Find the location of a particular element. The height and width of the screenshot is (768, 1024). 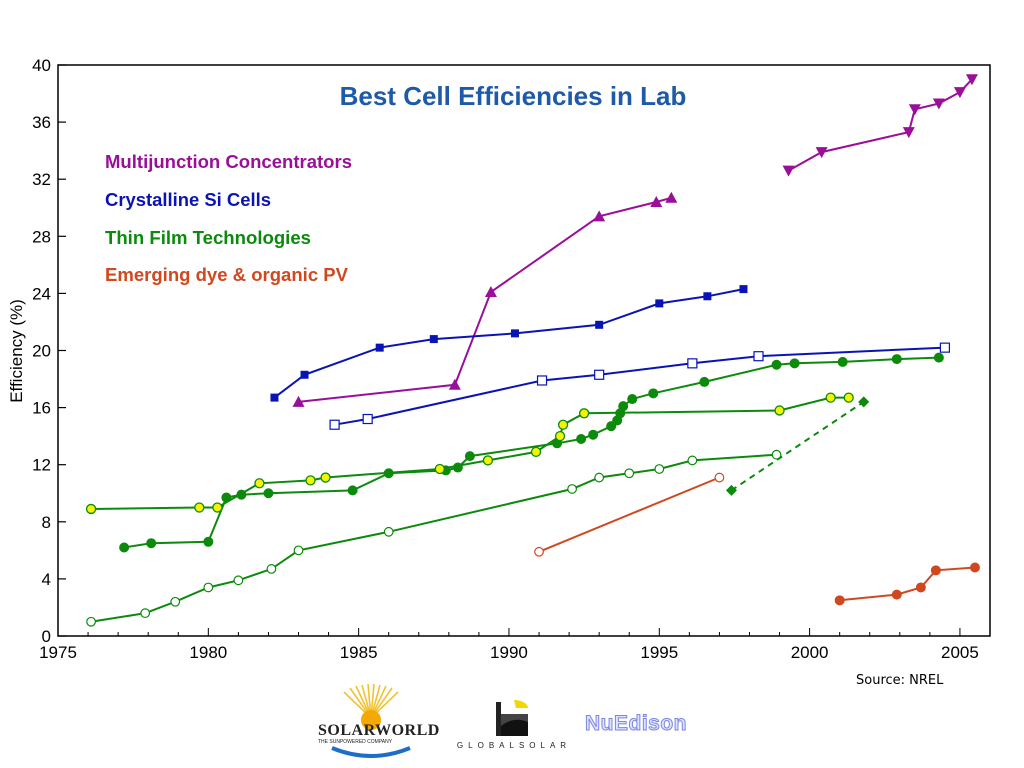

y-tick-label: 8 is located at coordinates (46, 522).